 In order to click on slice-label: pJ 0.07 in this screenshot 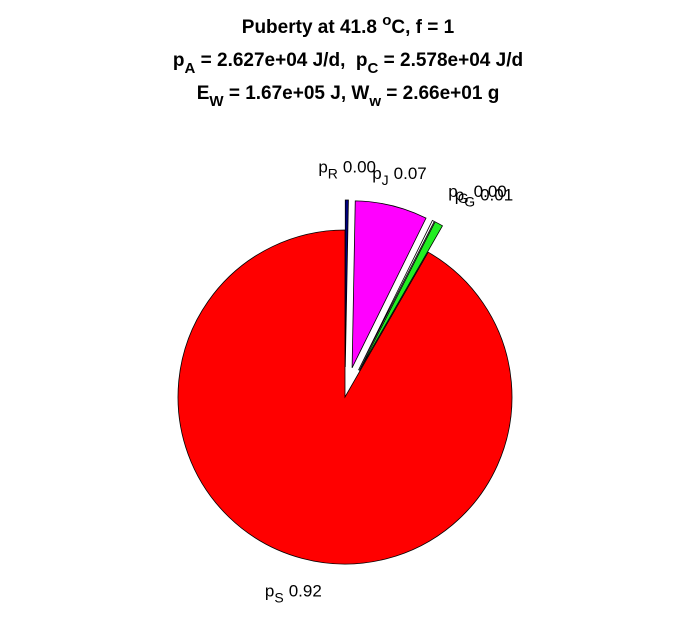, I will do `click(399, 176)`.